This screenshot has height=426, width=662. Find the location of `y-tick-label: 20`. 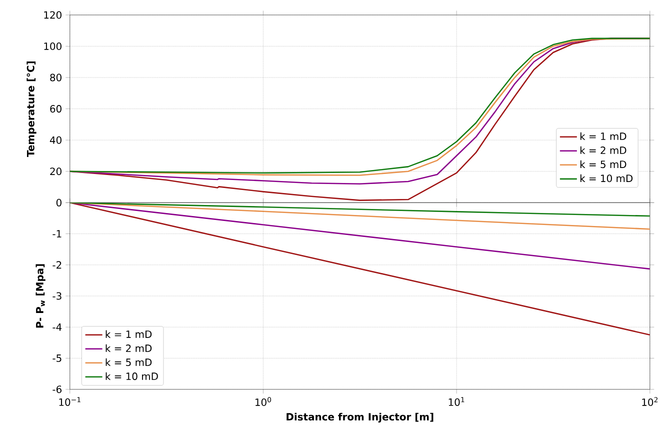

y-tick-label: 20 is located at coordinates (56, 172).